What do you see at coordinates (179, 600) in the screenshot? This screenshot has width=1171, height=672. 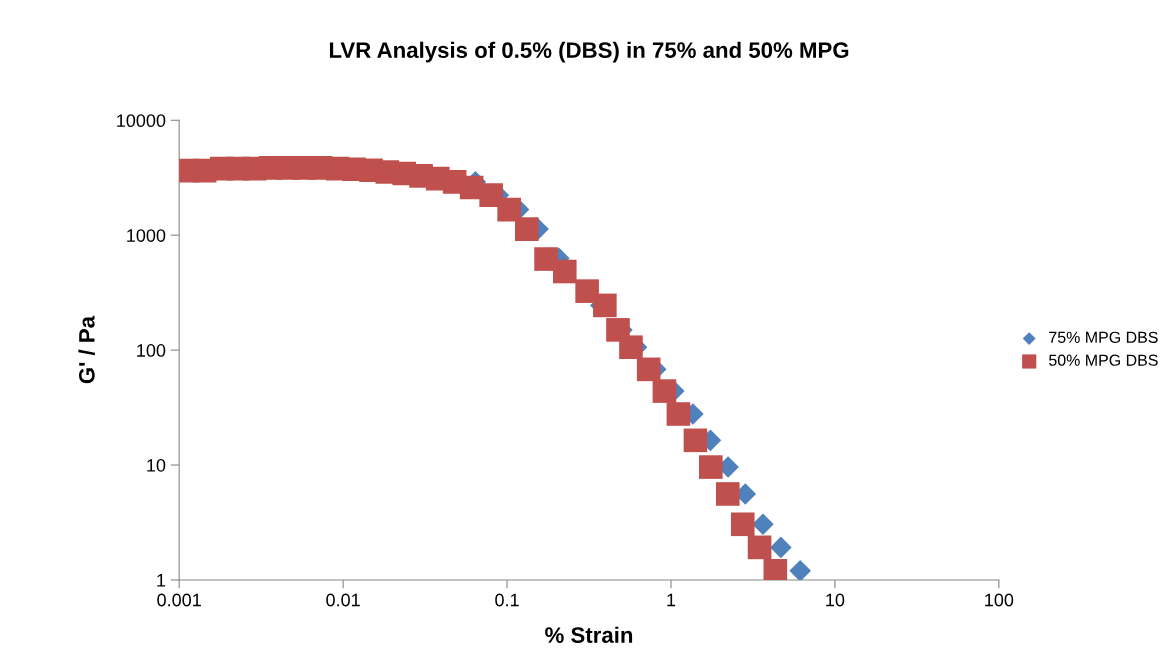 I see `x-tick-label: 0.001` at bounding box center [179, 600].